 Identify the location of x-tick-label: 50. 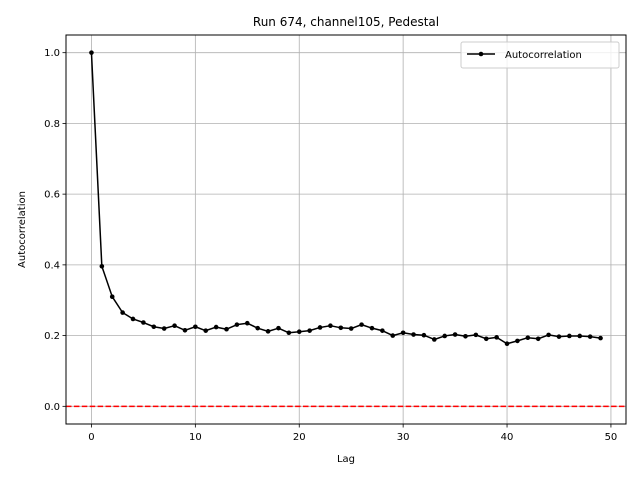
(611, 437).